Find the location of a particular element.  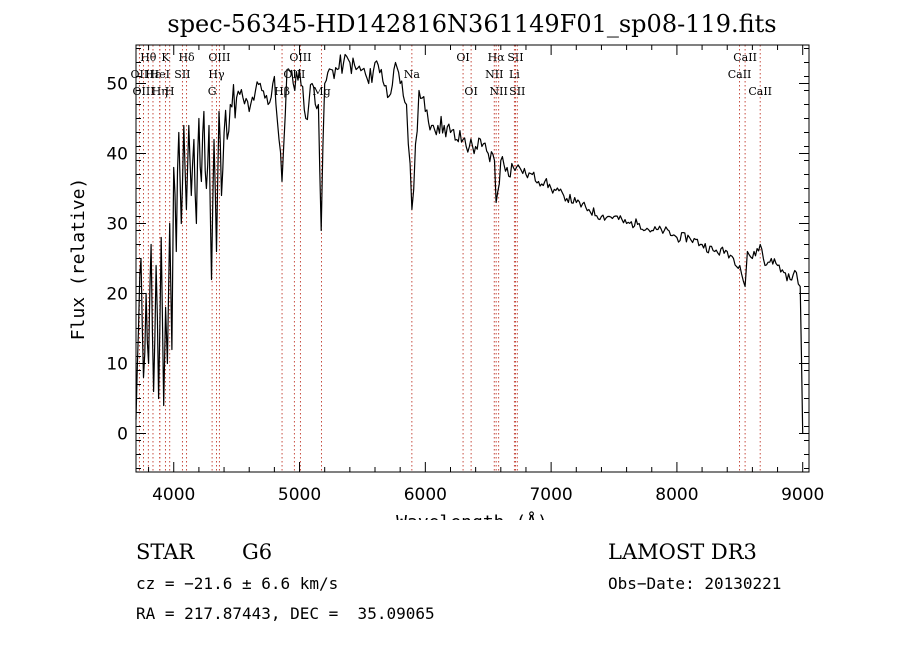

x-tick-label: 6000 is located at coordinates (425, 495).